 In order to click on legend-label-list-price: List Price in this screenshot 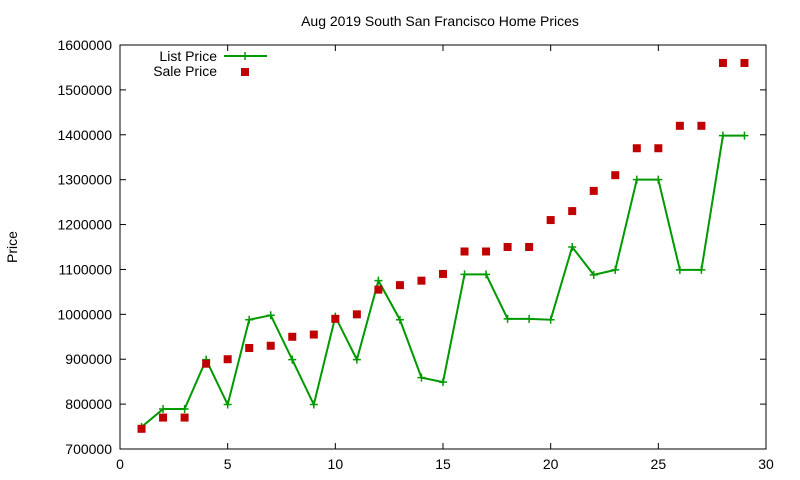, I will do `click(188, 56)`.